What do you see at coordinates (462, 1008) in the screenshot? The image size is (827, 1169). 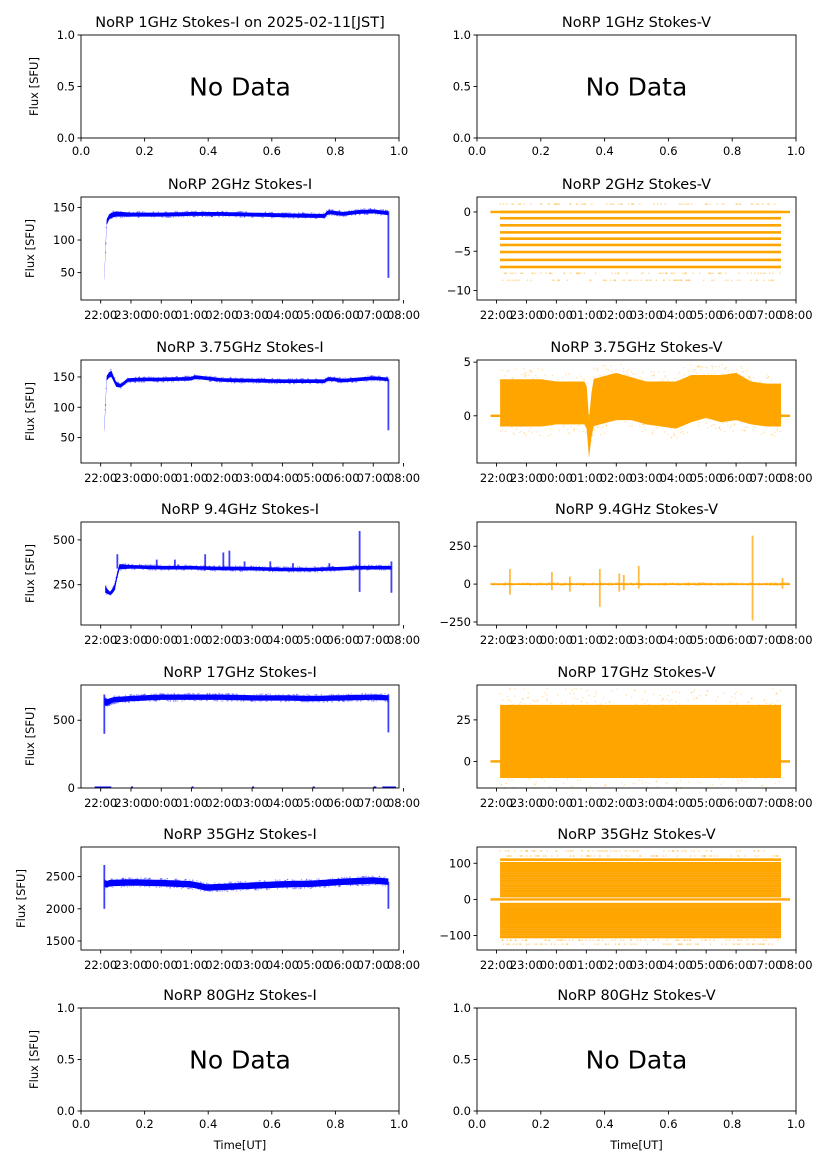 I see `y-tick-label: 1.0` at bounding box center [462, 1008].